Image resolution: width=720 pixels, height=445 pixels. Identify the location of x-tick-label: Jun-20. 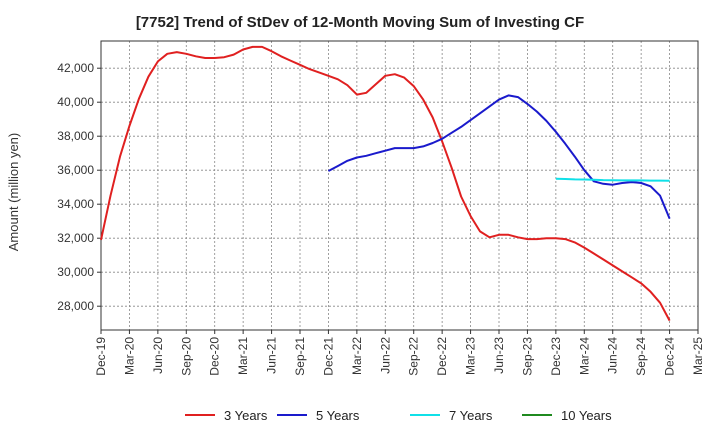
(158, 355).